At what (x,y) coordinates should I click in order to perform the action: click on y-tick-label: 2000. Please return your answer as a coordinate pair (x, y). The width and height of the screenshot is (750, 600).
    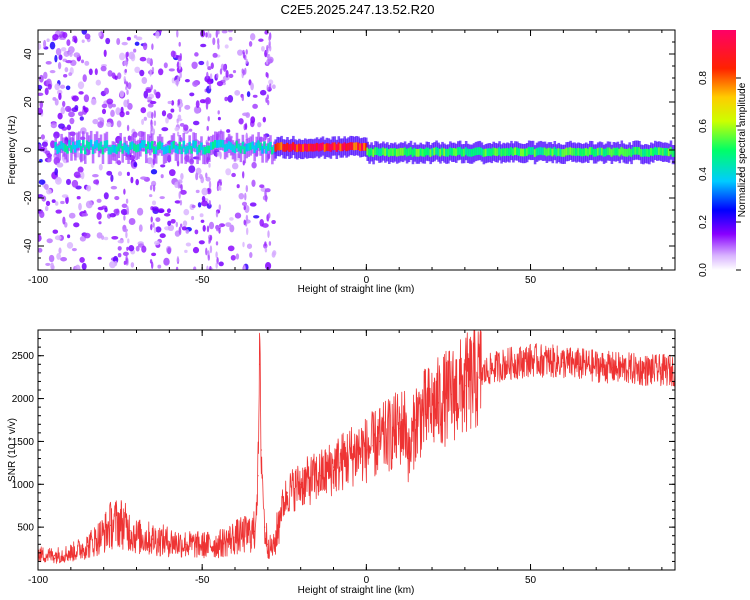
    Looking at the image, I should click on (23, 399).